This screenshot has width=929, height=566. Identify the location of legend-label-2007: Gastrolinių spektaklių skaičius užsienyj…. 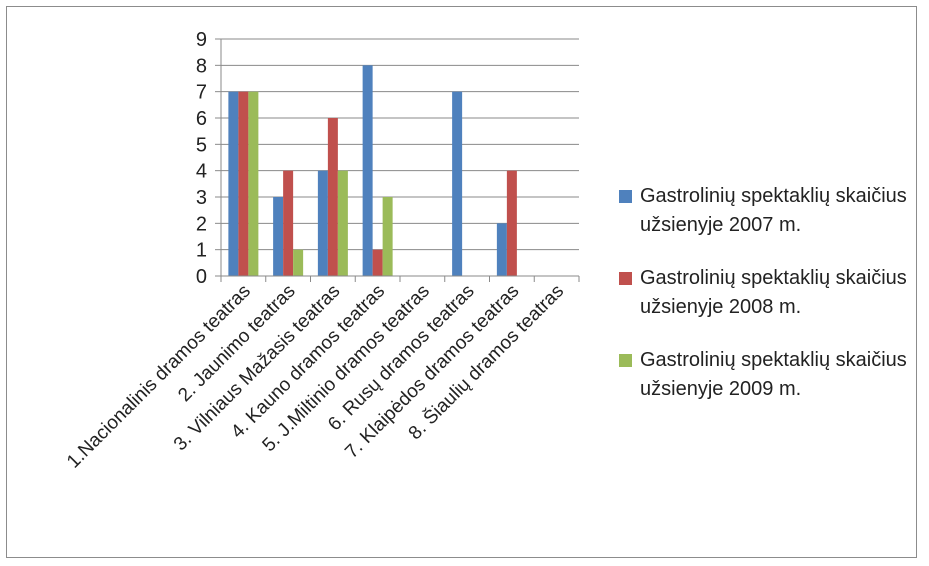
(773, 210).